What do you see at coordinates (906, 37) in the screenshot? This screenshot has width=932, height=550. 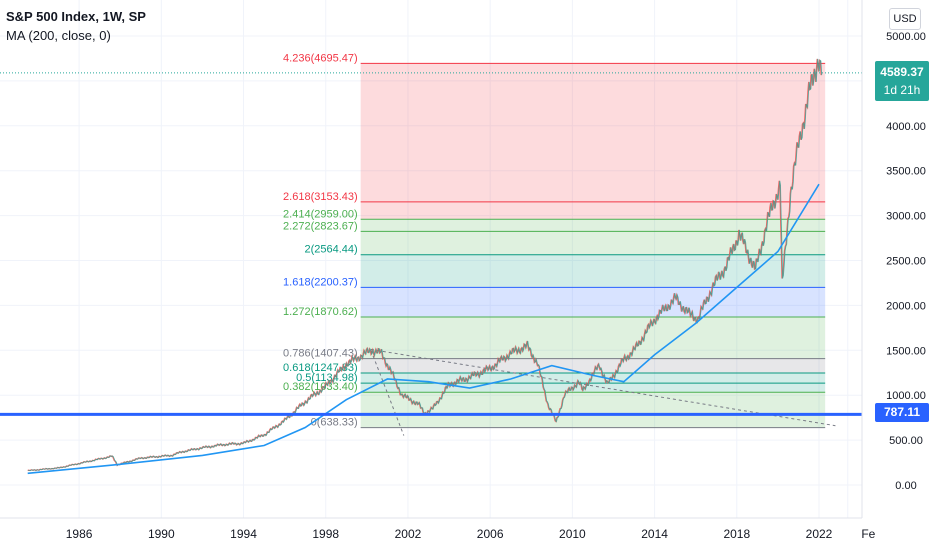 I see `y-tick-label: 5000.00` at bounding box center [906, 37].